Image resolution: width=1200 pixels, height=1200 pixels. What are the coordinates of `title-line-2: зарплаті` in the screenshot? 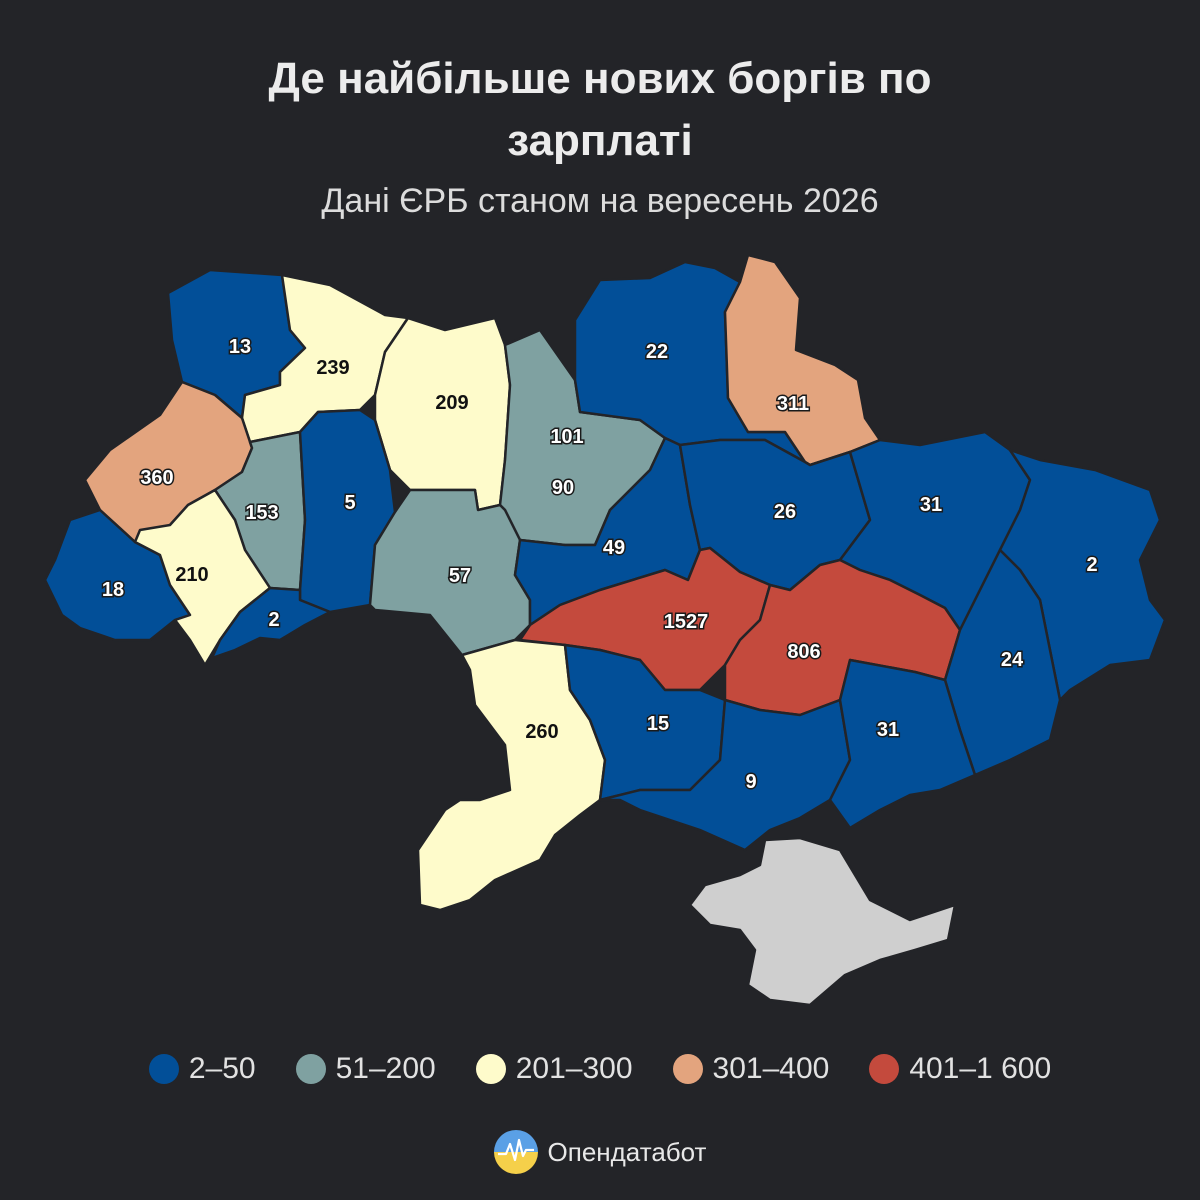 It's located at (600, 140).